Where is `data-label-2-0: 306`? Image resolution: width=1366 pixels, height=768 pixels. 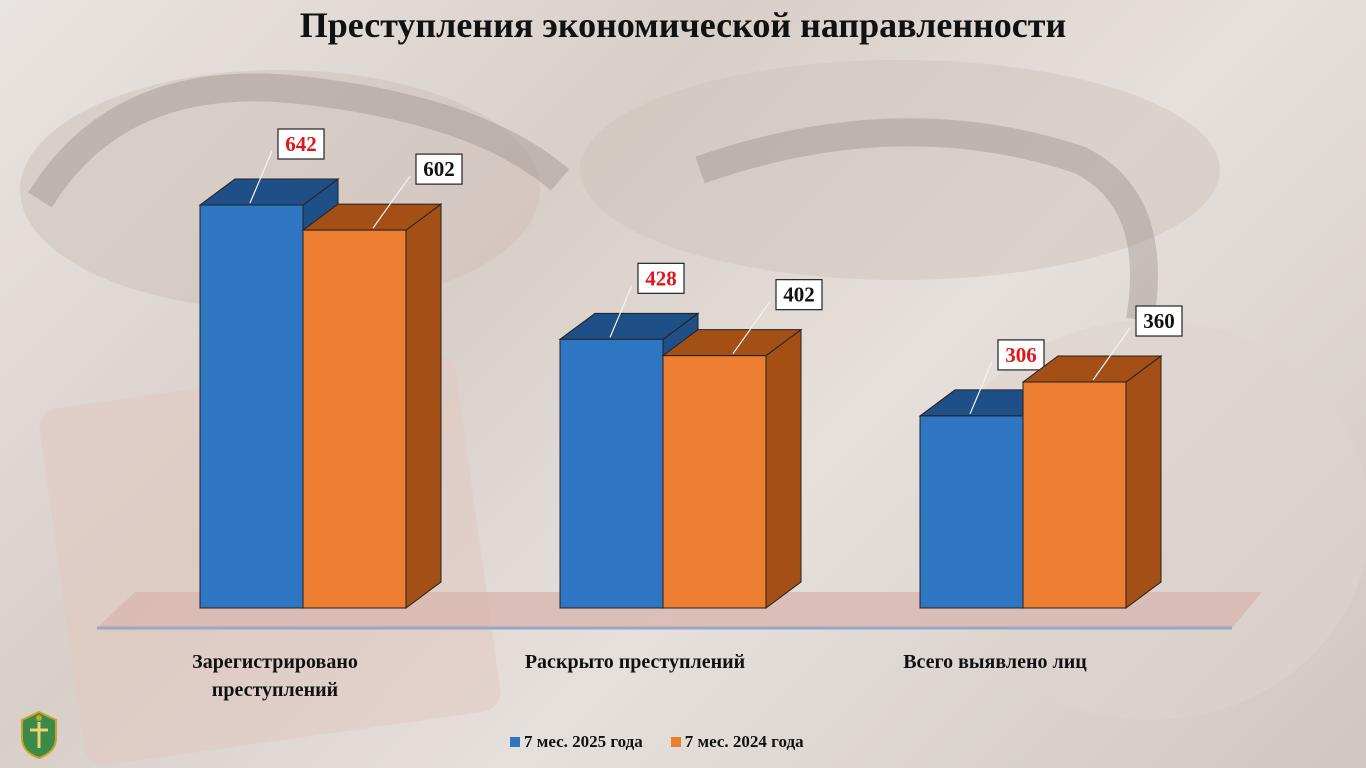 data-label-2-0: 306 is located at coordinates (1021, 355).